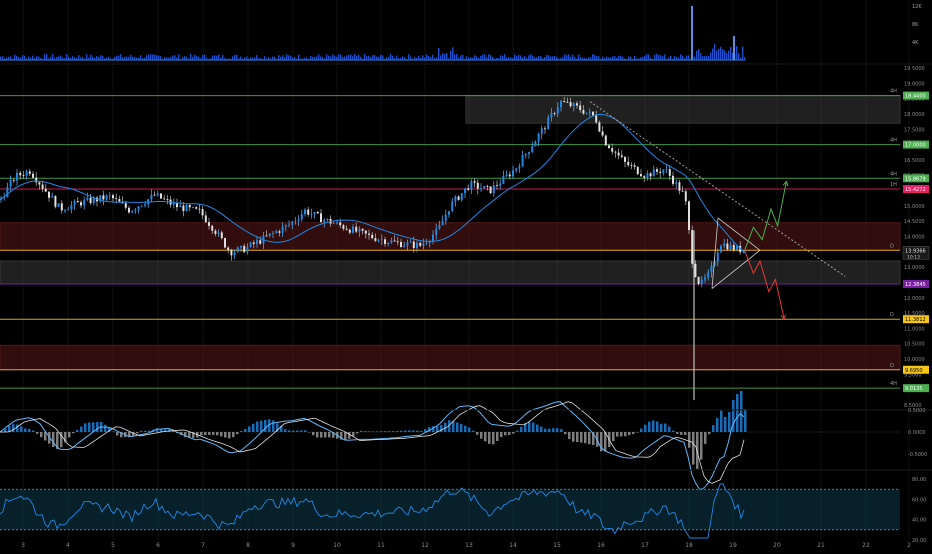 The width and height of the screenshot is (932, 554). Describe the element at coordinates (469, 545) in the screenshot. I see `x-tick-label: 13` at that location.